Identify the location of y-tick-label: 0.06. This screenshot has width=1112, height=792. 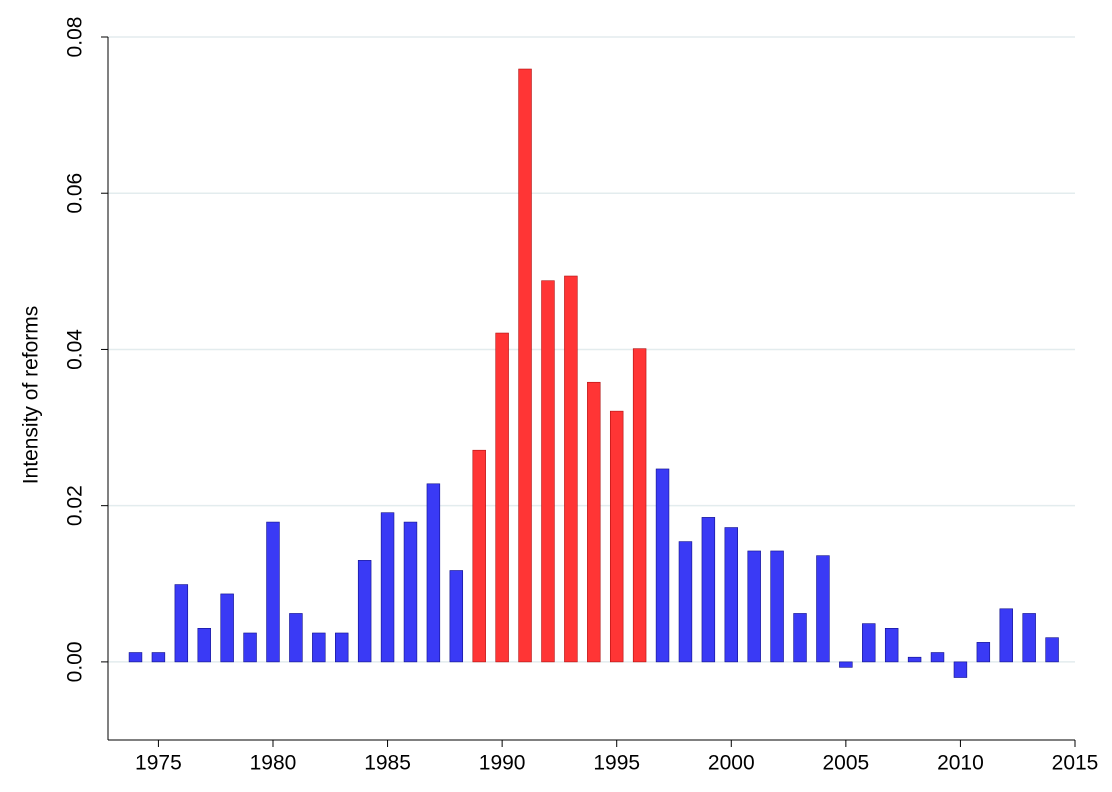
(75, 193).